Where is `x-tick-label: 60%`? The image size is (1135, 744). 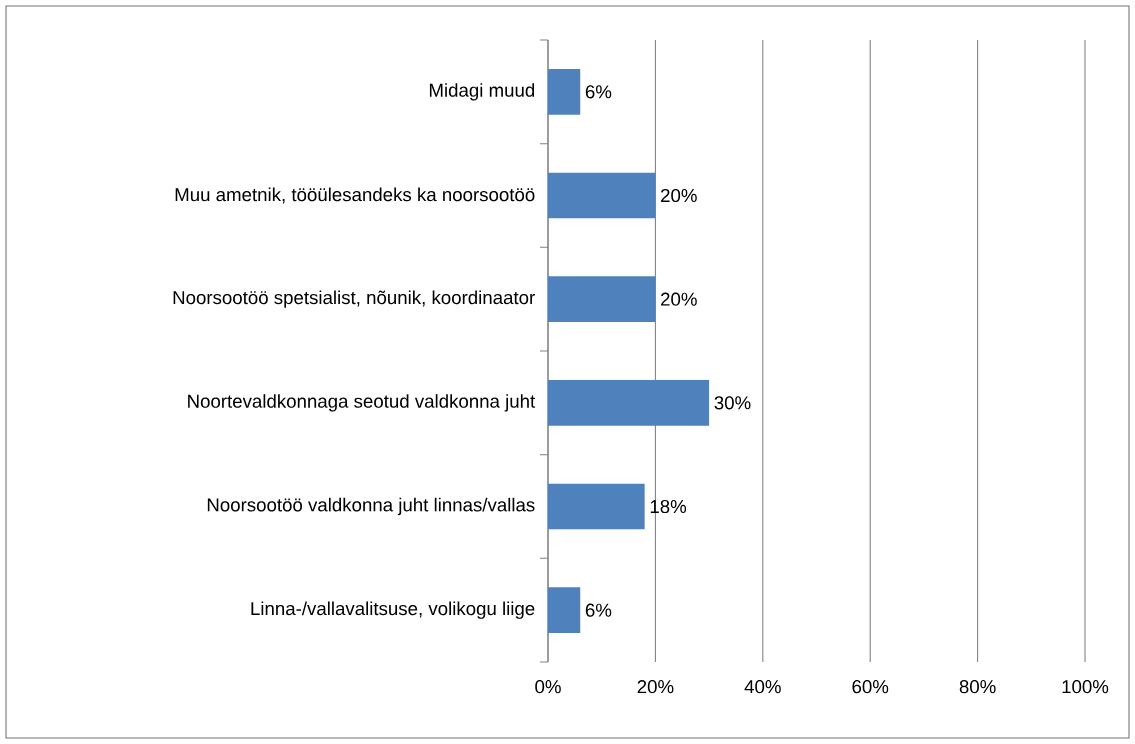 x-tick-label: 60% is located at coordinates (870, 687).